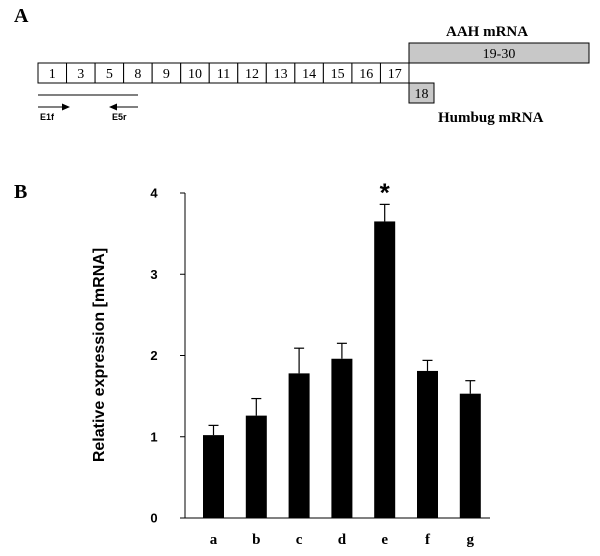 The height and width of the screenshot is (556, 600). I want to click on exon-label: 17, so click(395, 74).